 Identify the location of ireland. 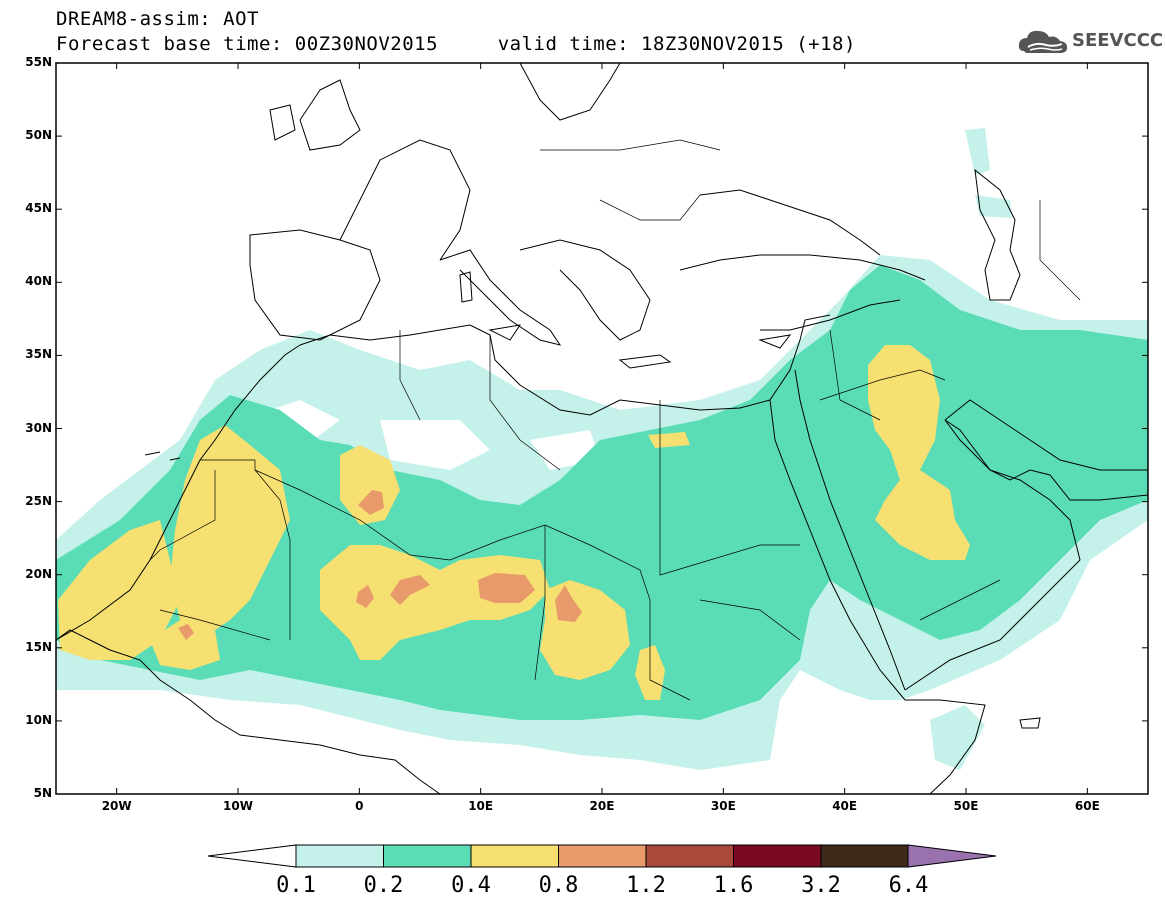
(282, 122).